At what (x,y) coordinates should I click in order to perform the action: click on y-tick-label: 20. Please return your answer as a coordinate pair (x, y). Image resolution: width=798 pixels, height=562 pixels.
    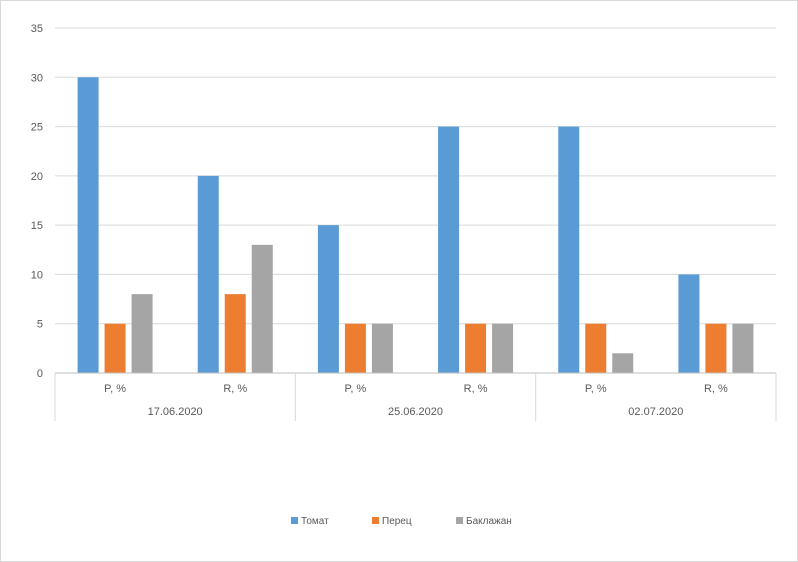
    Looking at the image, I should click on (37, 177).